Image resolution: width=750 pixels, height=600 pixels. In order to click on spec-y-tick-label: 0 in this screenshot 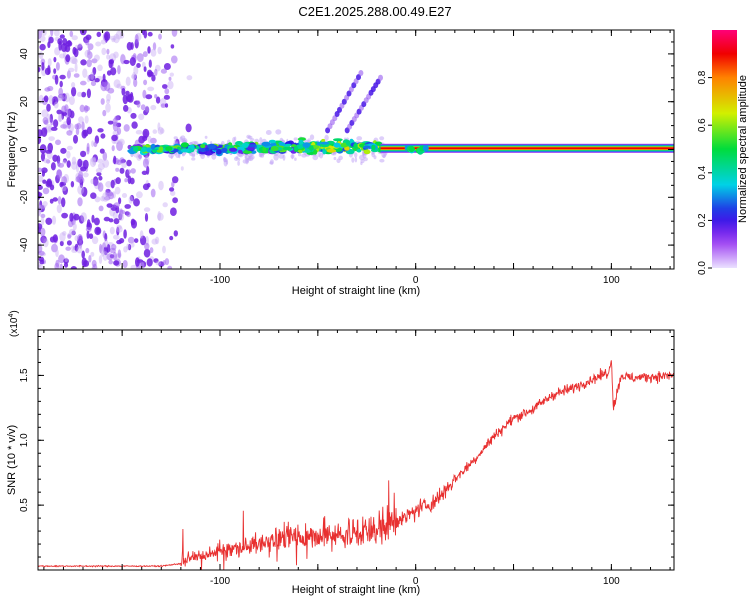, I will do `click(24, 149)`.